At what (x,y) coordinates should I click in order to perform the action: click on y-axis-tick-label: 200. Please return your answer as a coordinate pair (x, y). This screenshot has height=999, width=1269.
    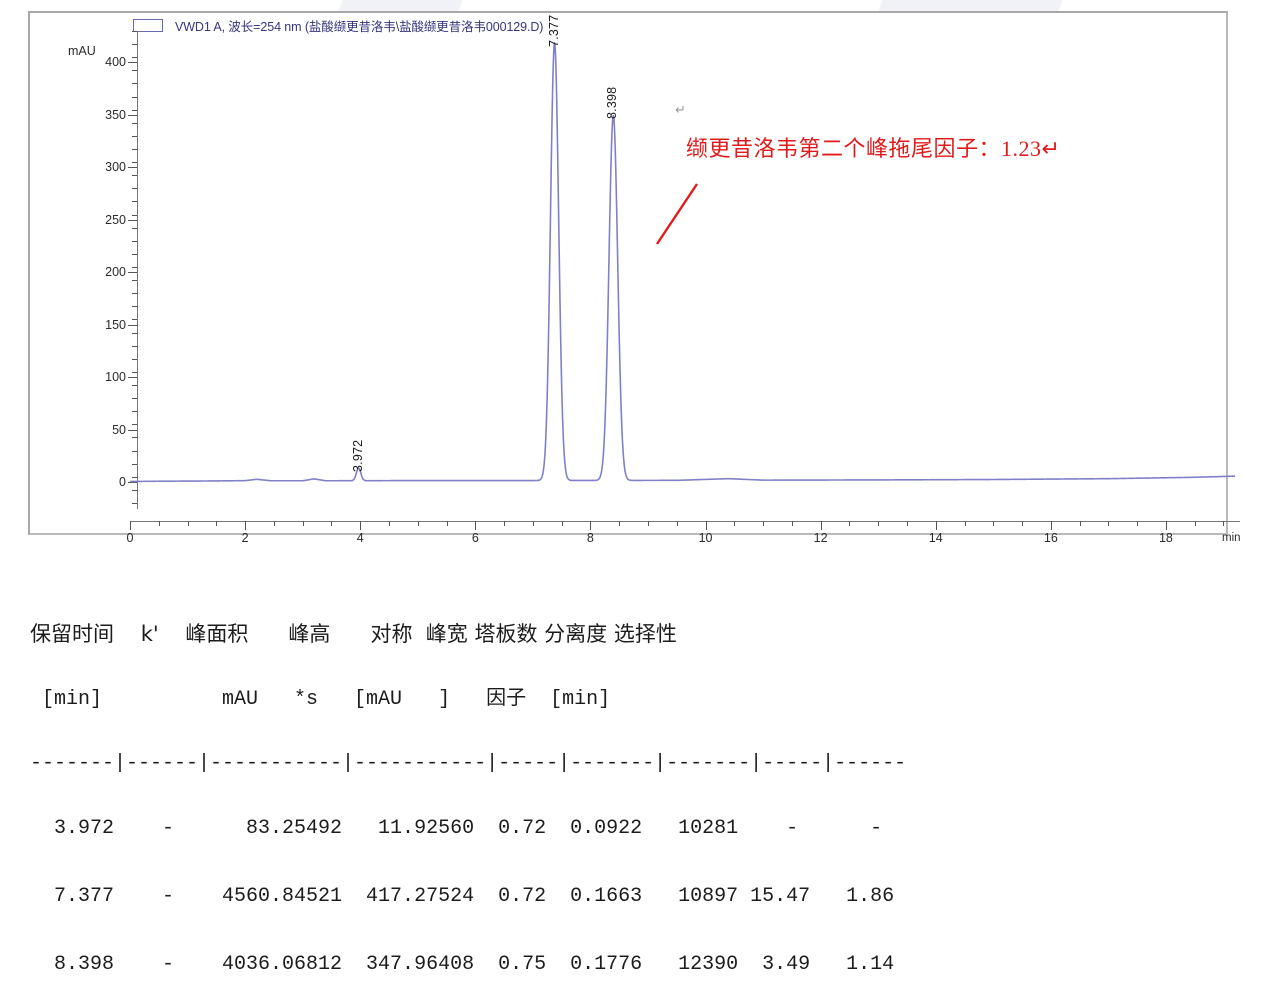
    Looking at the image, I should click on (115, 272).